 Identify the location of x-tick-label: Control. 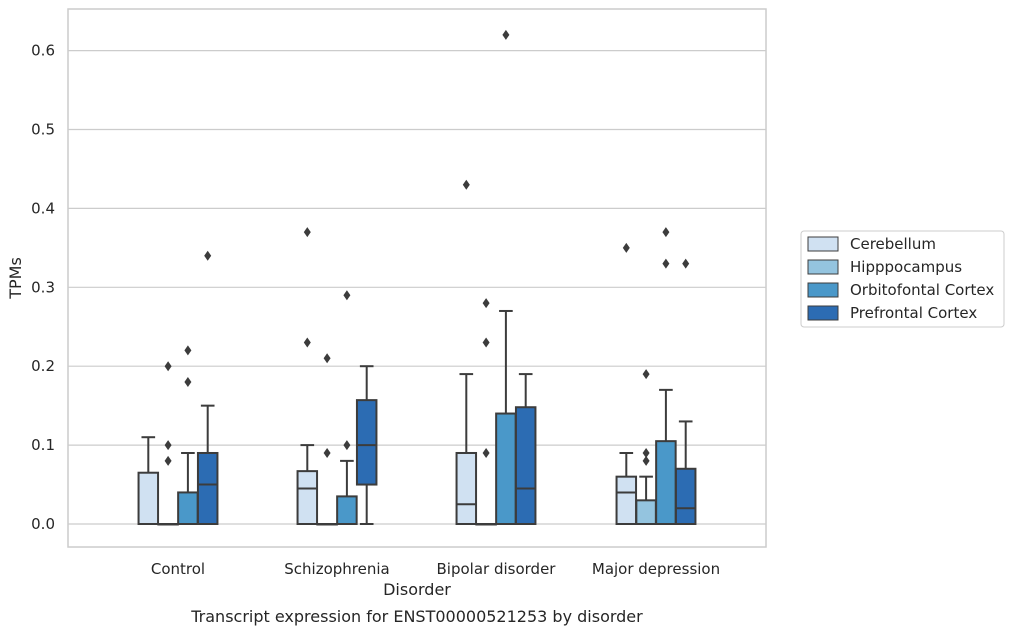
(178, 569).